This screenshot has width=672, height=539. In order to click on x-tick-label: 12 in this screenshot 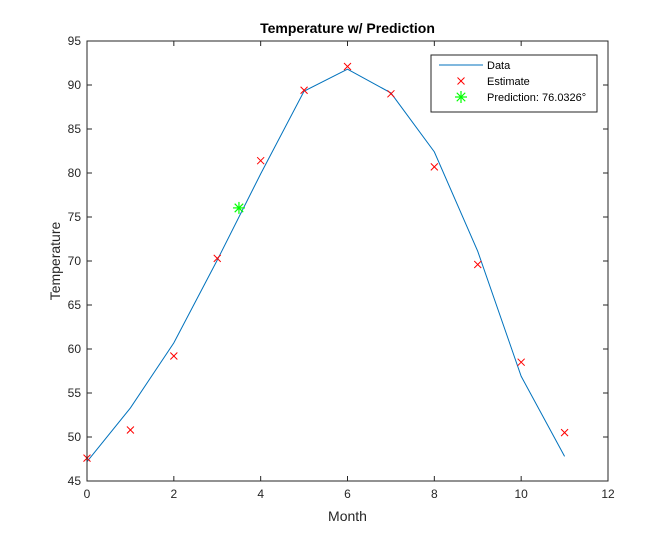, I will do `click(608, 494)`.